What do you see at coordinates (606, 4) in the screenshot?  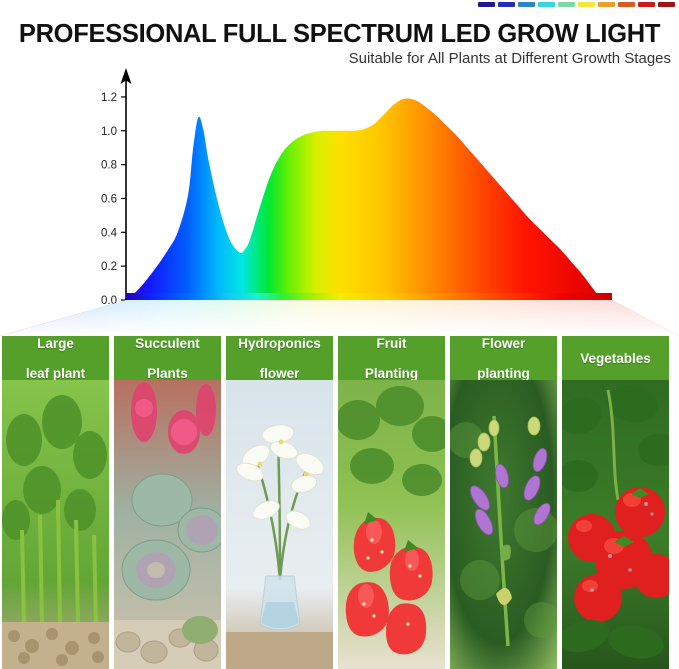 I see `swatch-amber` at bounding box center [606, 4].